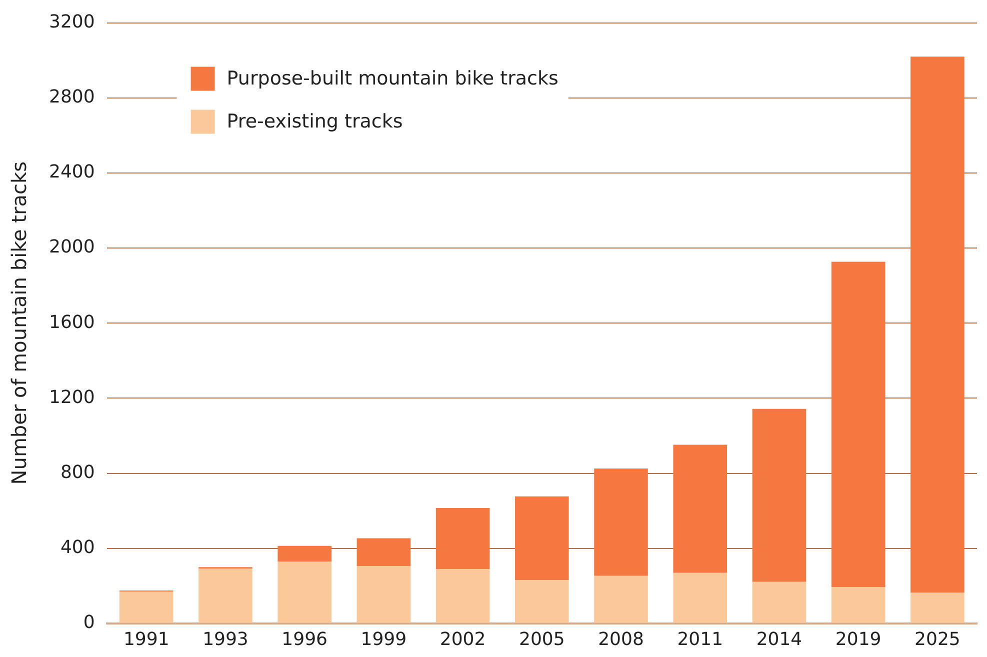 This screenshot has width=987, height=657. What do you see at coordinates (71, 397) in the screenshot?
I see `y-tick-label: 1200` at bounding box center [71, 397].